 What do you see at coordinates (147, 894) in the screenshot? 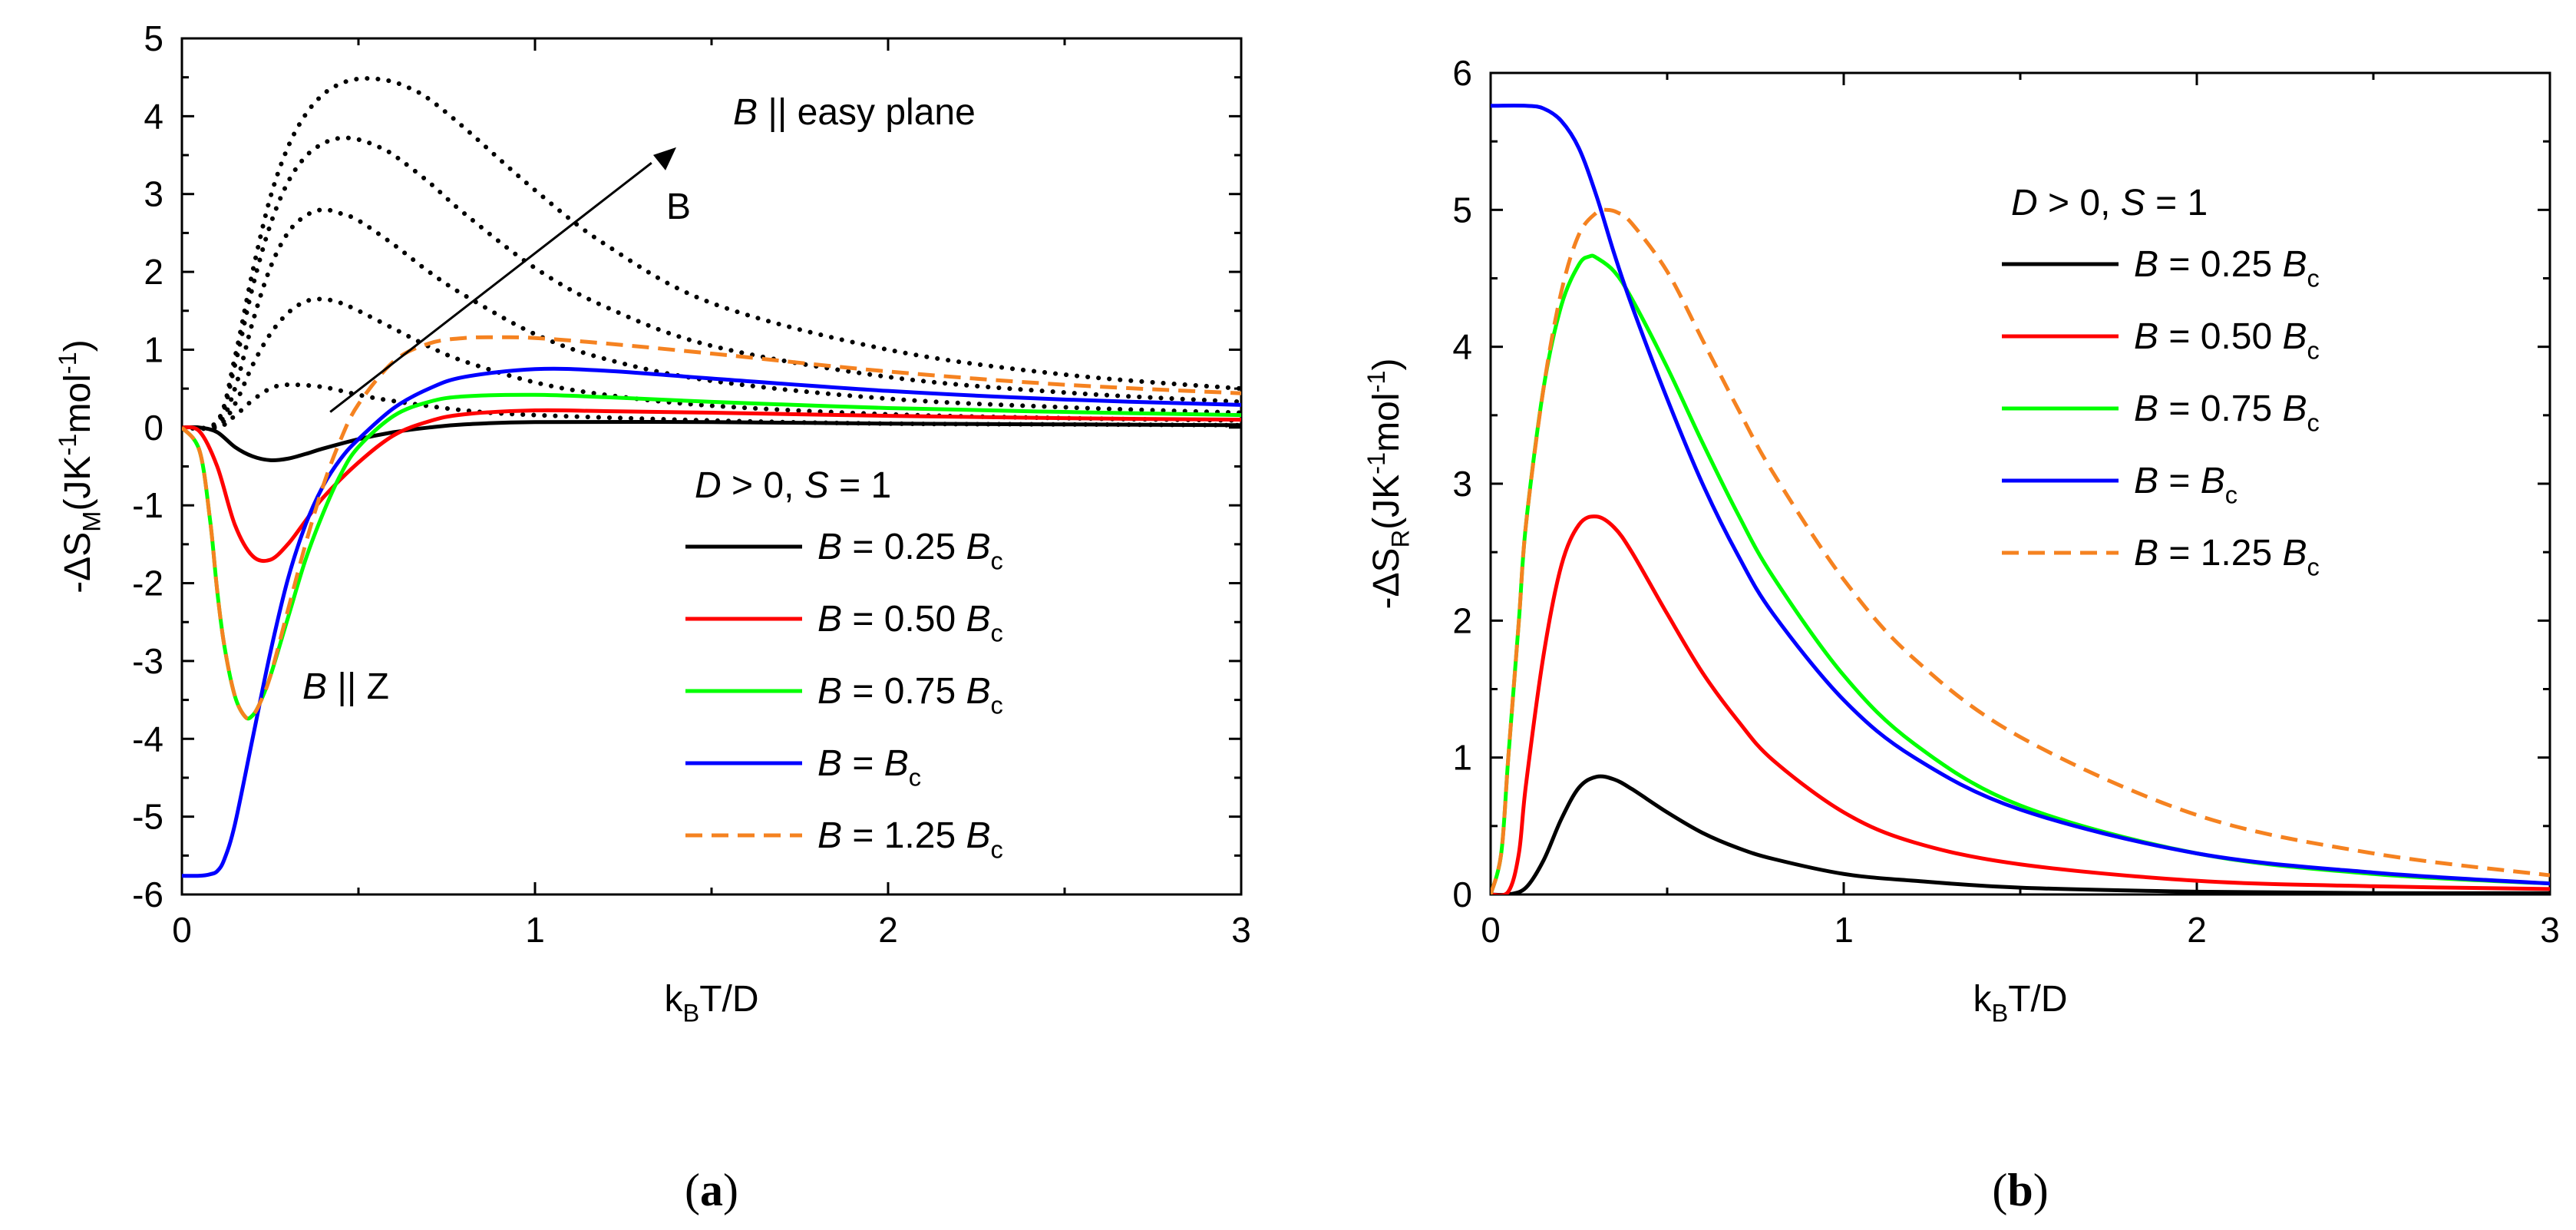
I see `y-tick-label: -6` at bounding box center [147, 894].